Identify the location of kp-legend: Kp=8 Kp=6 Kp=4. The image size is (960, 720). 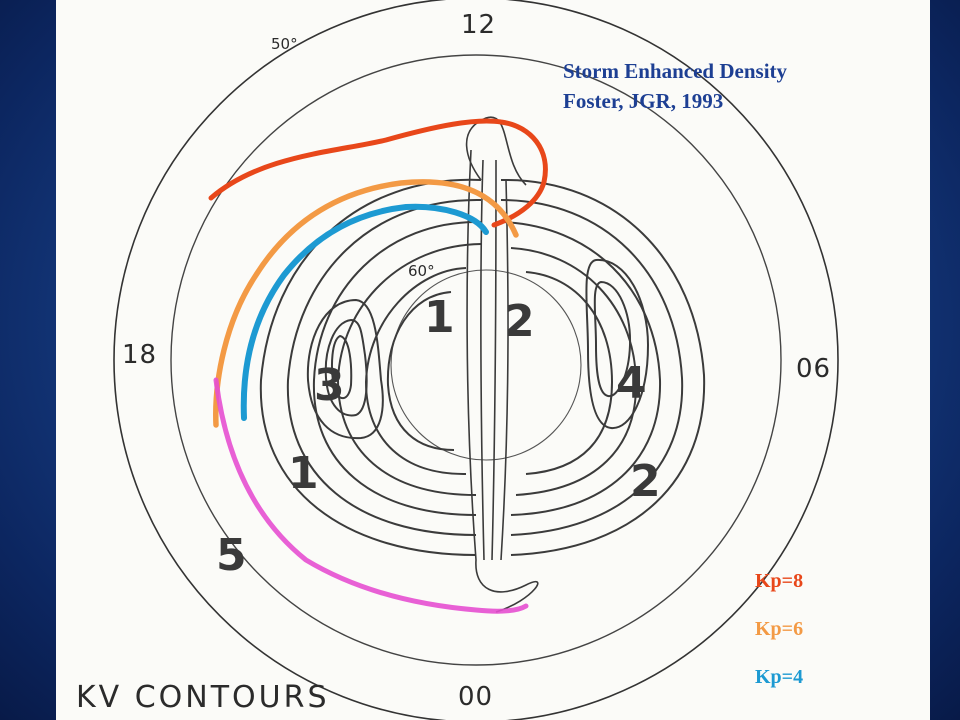
(779, 638).